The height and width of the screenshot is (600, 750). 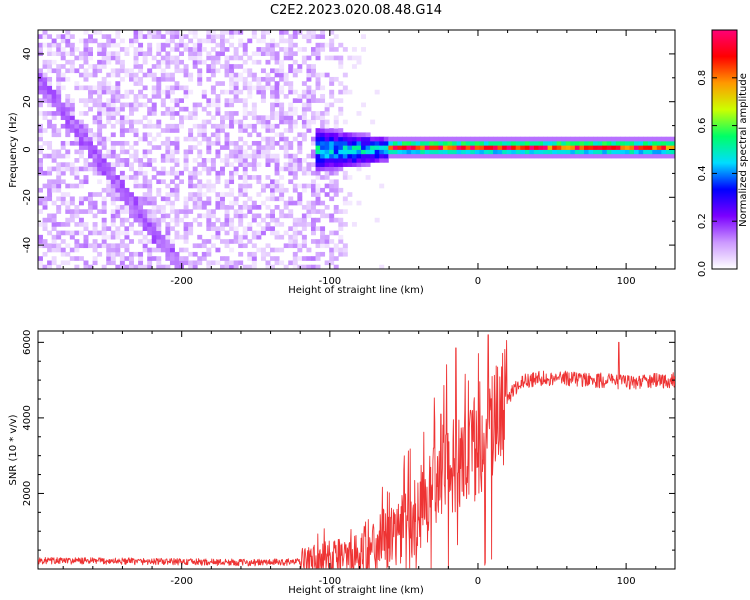 What do you see at coordinates (478, 281) in the screenshot?
I see `spectrogram-x-tick-label: 0` at bounding box center [478, 281].